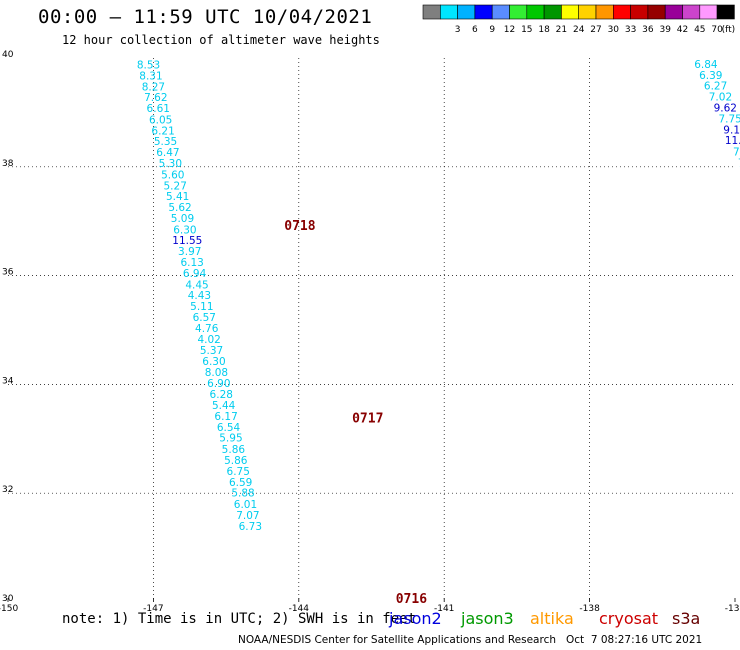 This screenshot has height=650, width=740. Describe the element at coordinates (187, 241) in the screenshot. I see `wave-height-label: 11.55` at that location.